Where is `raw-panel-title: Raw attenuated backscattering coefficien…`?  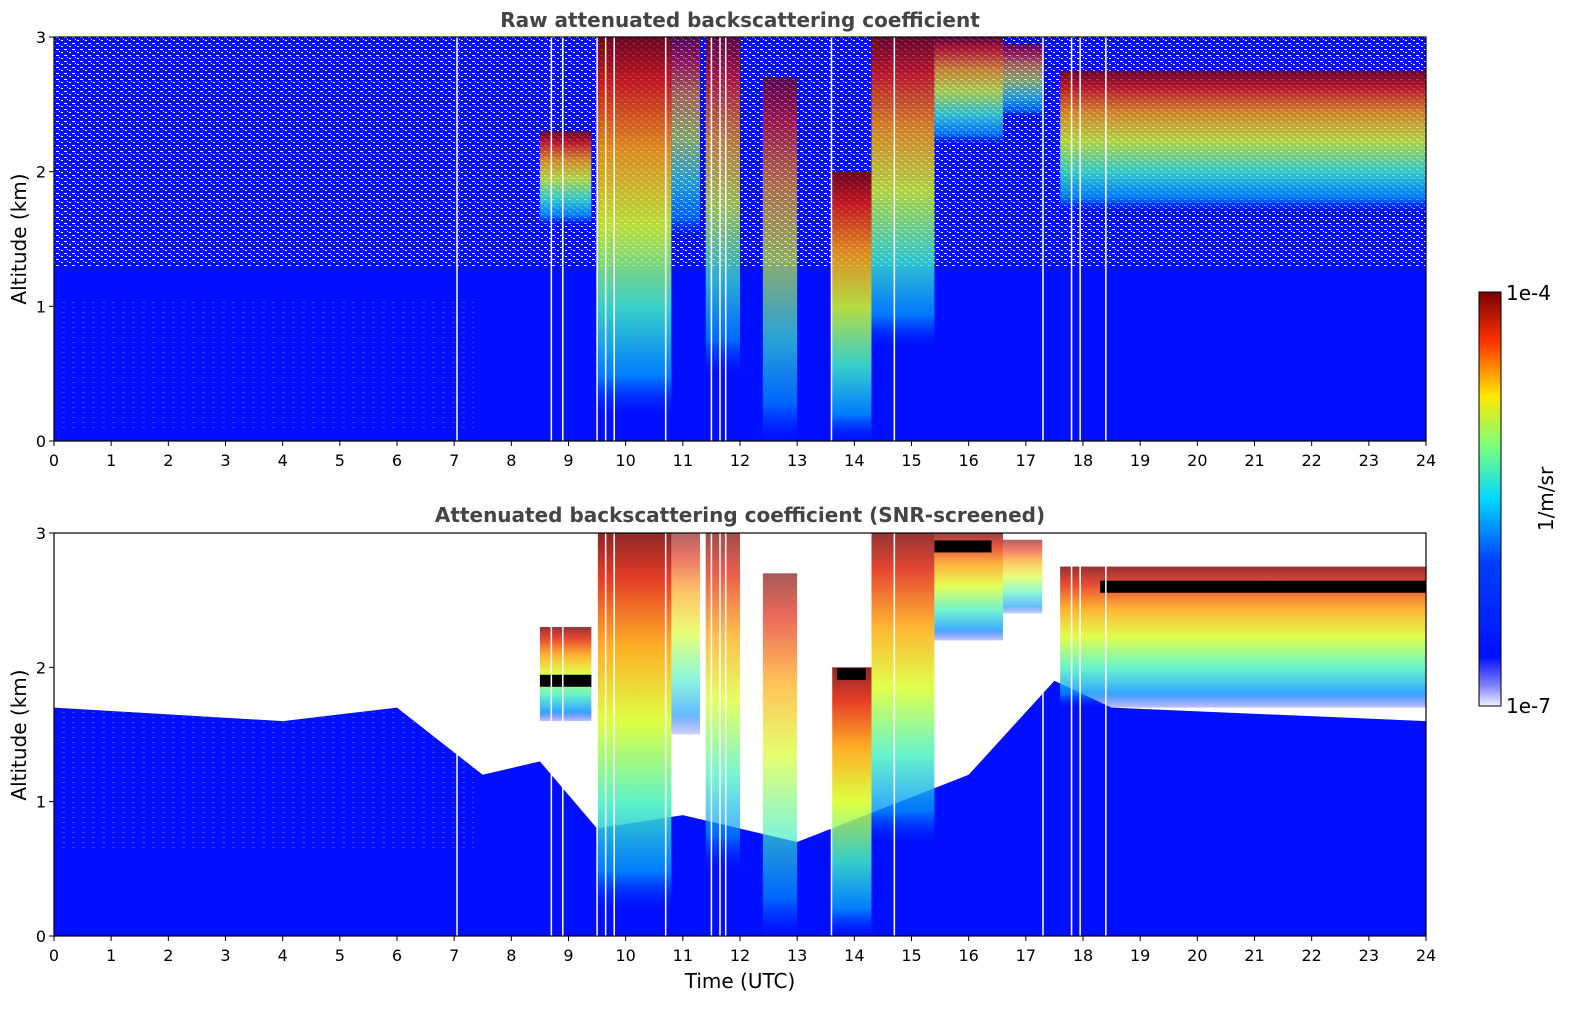 raw-panel-title: Raw attenuated backscattering coefficien… is located at coordinates (740, 20).